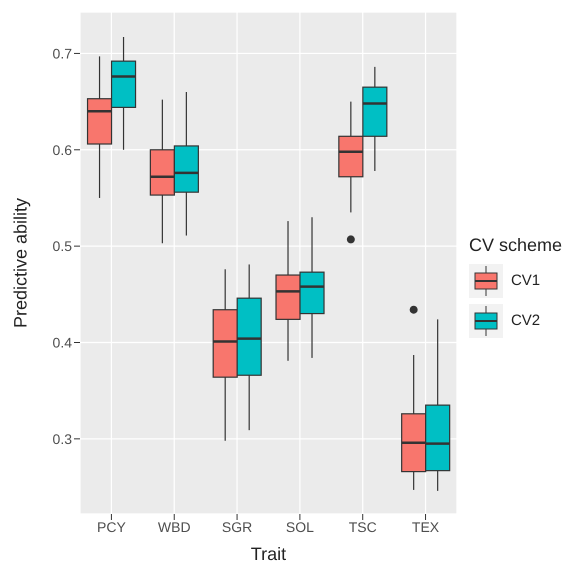 Image resolution: width=578 pixels, height=578 pixels. What do you see at coordinates (62, 150) in the screenshot?
I see `y-tick-label: 0.6` at bounding box center [62, 150].